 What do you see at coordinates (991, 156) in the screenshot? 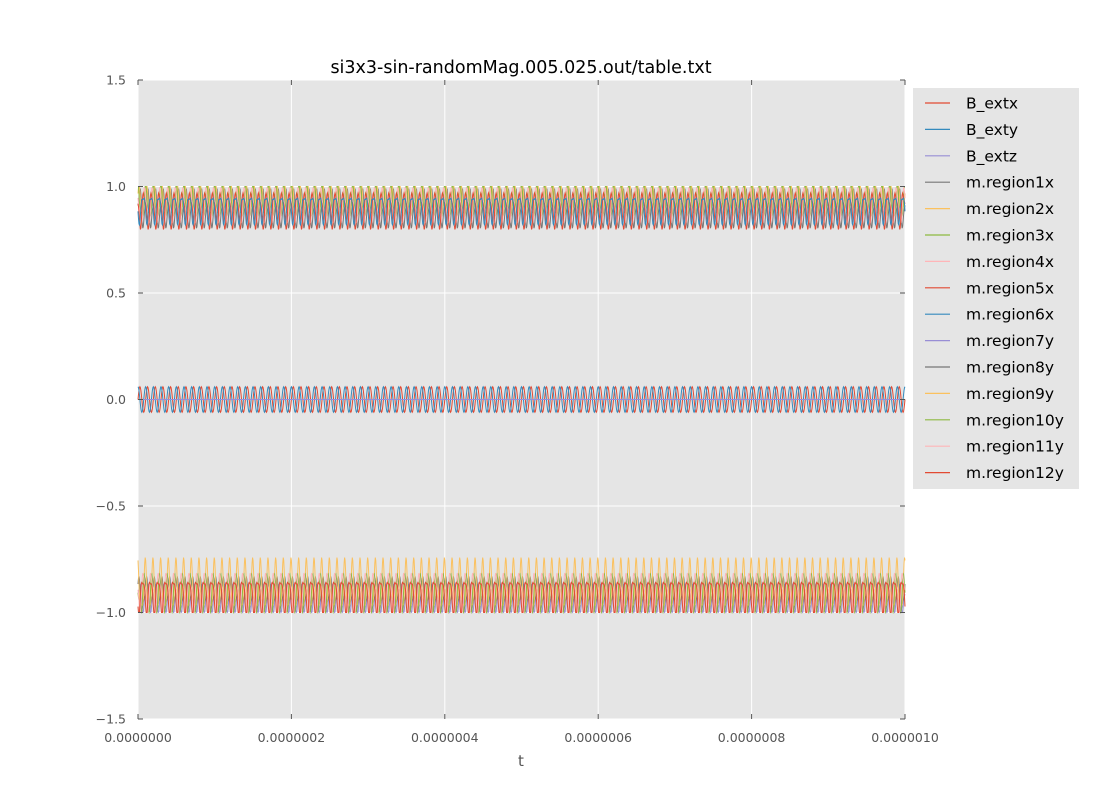
I see `legend-label: B_extz` at bounding box center [991, 156].